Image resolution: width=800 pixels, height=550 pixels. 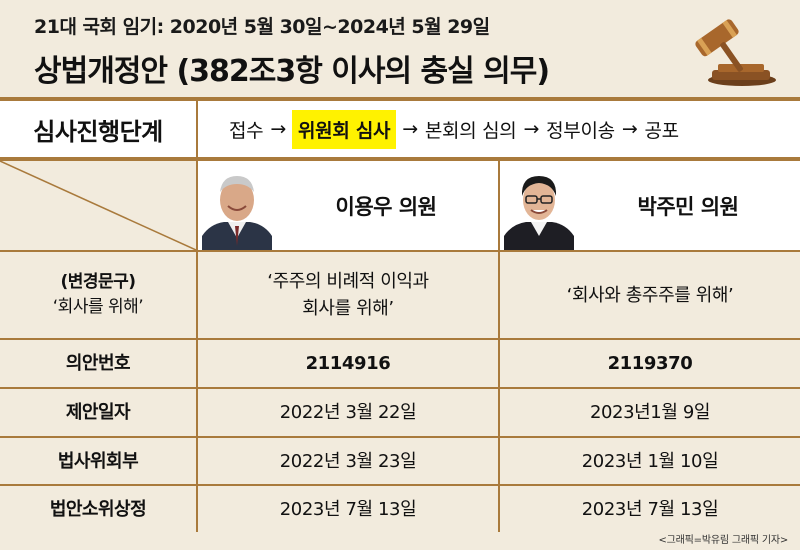 What do you see at coordinates (98, 363) in the screenshot?
I see `row-label-bill-number: 의안번호` at bounding box center [98, 363].